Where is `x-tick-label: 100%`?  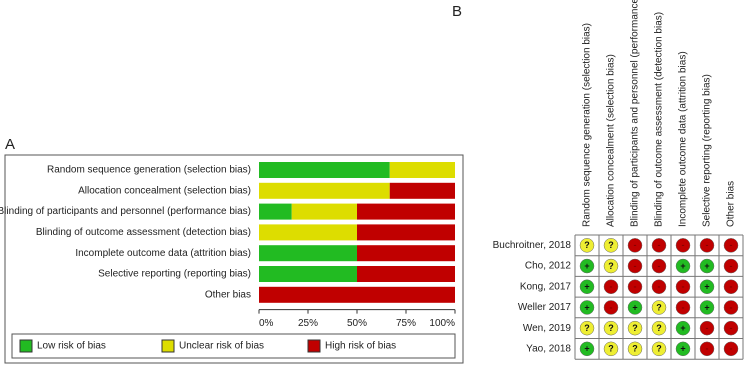 x-tick-label: 100% is located at coordinates (442, 323).